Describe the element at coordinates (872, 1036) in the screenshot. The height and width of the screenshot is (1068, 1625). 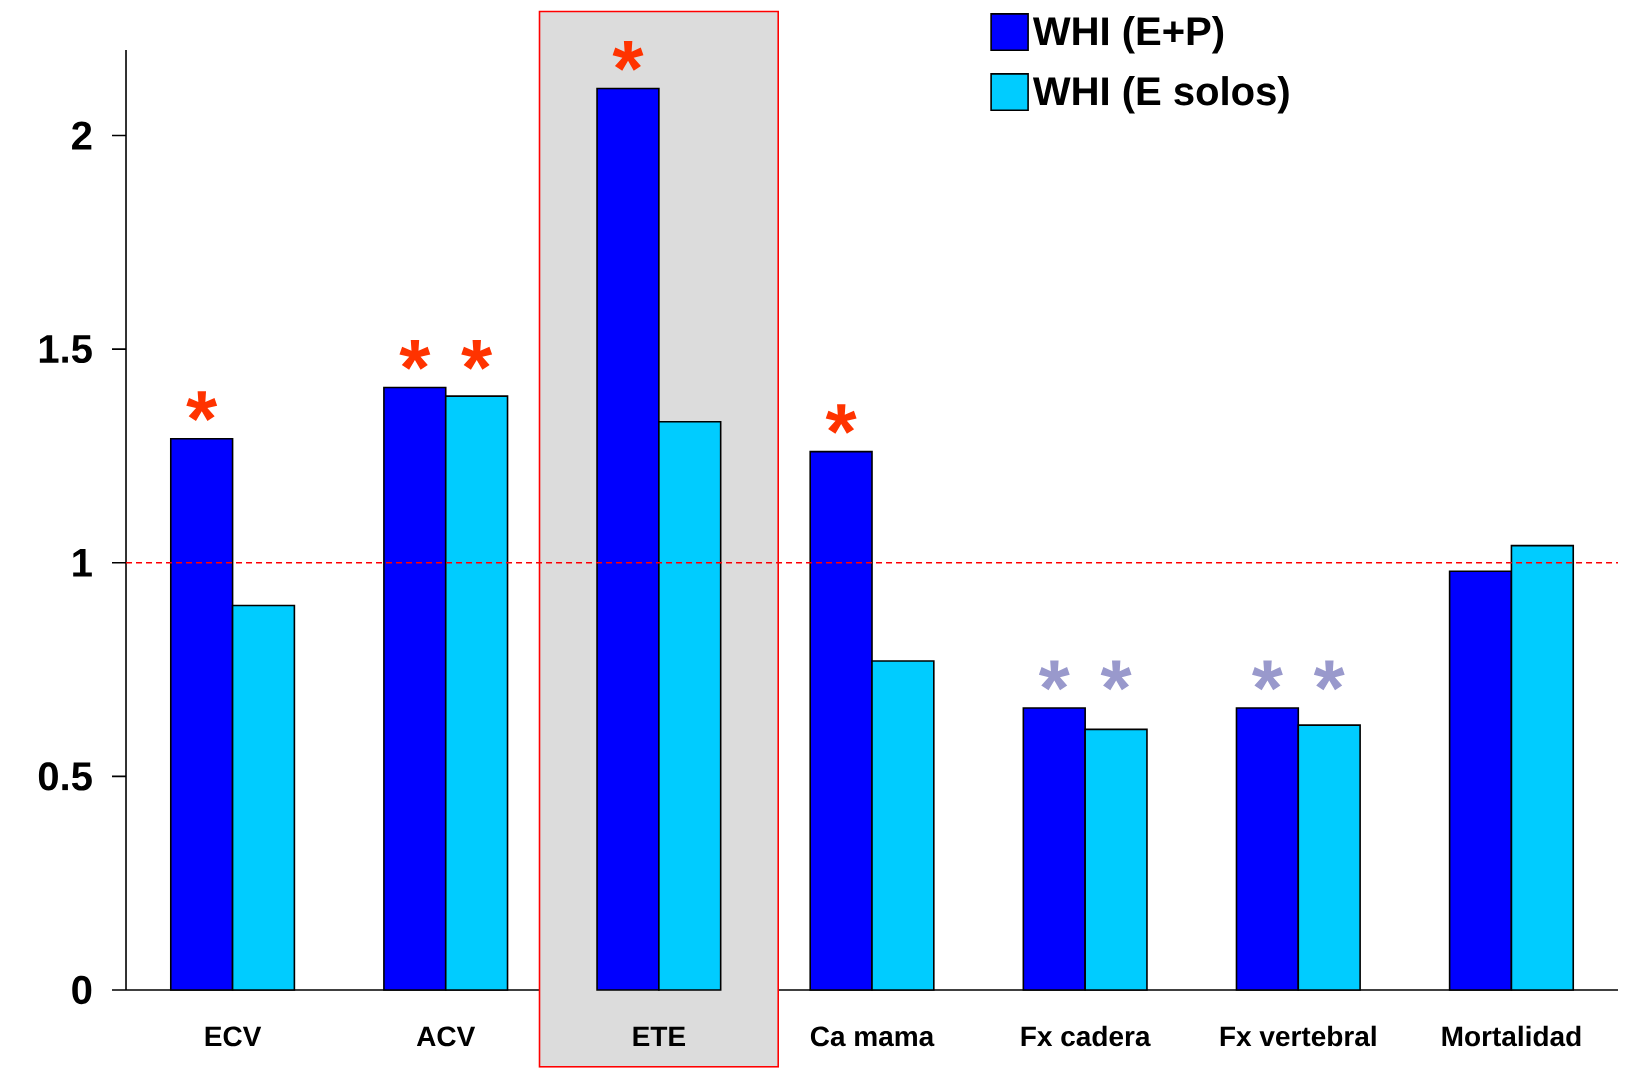
I see `x-tick-label: Ca mama` at that location.